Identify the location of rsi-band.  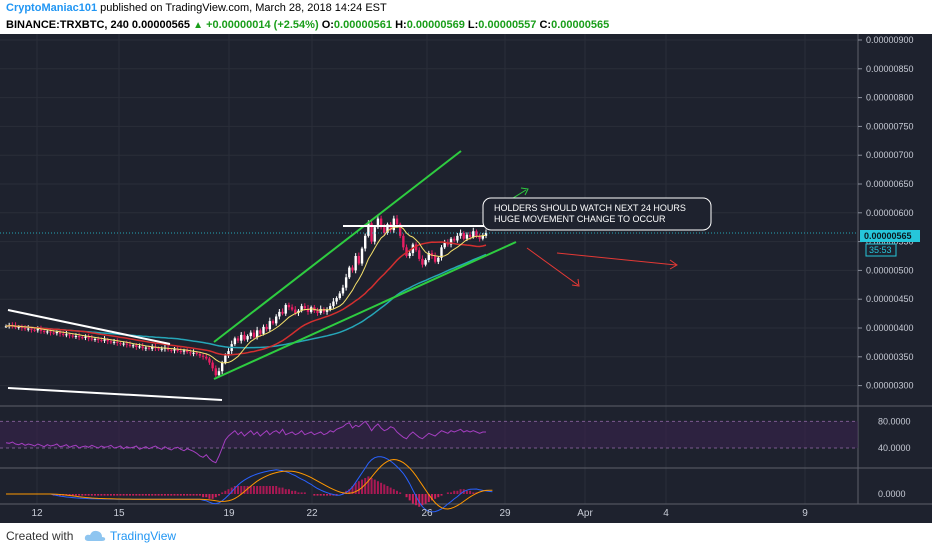
(429, 434).